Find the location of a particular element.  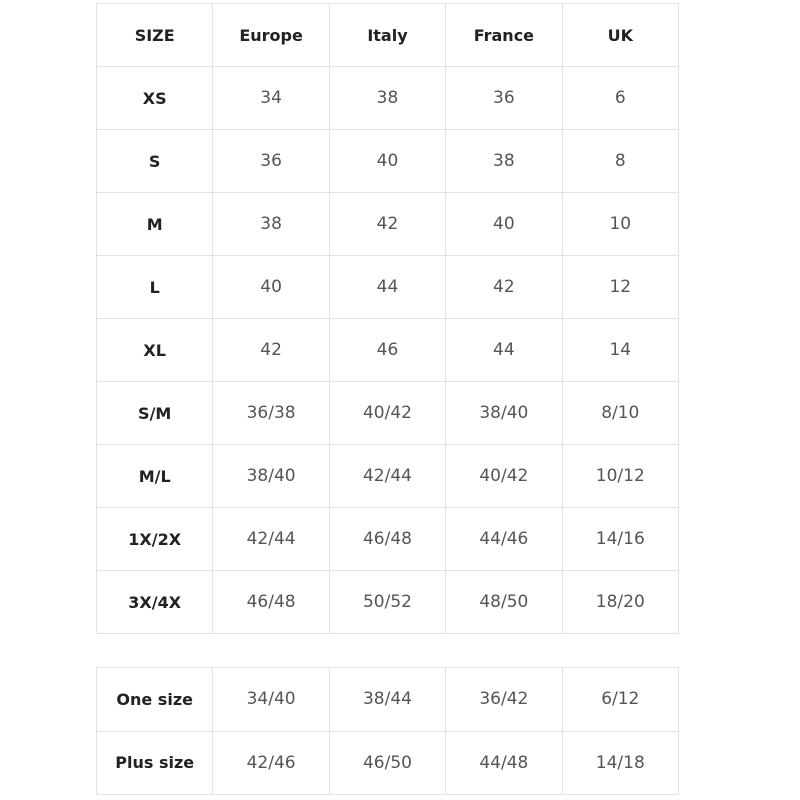

column-header: Europe is located at coordinates (271, 35).